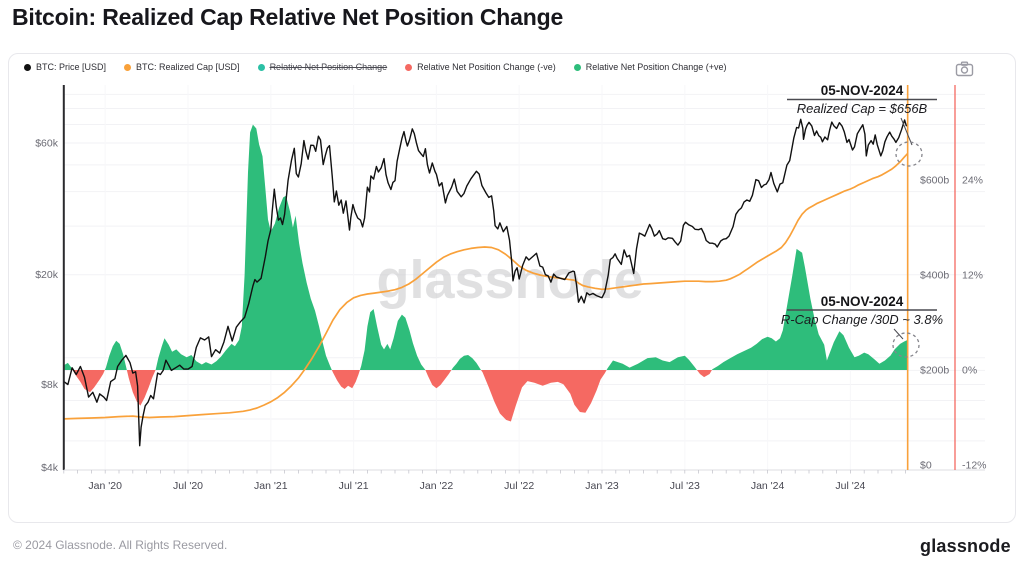 The height and width of the screenshot is (573, 1024). What do you see at coordinates (974, 323) in the screenshot?
I see `percent-axis-labels: 24% 12% 0% -12%` at bounding box center [974, 323].